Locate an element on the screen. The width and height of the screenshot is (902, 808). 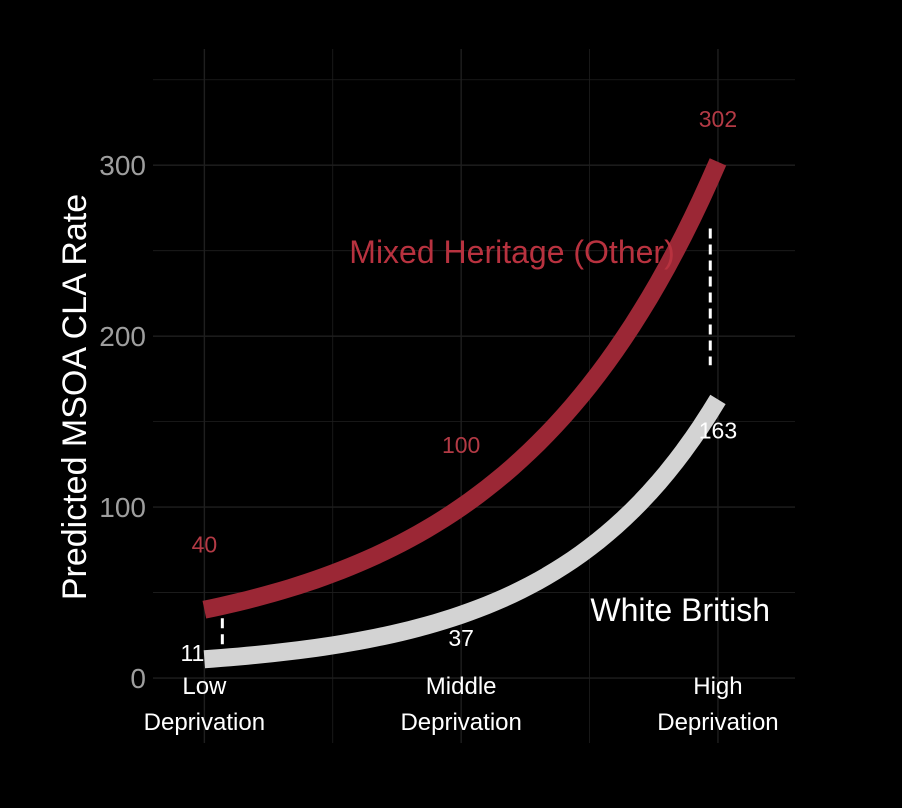
y-tick-label: 100 is located at coordinates (122, 507).